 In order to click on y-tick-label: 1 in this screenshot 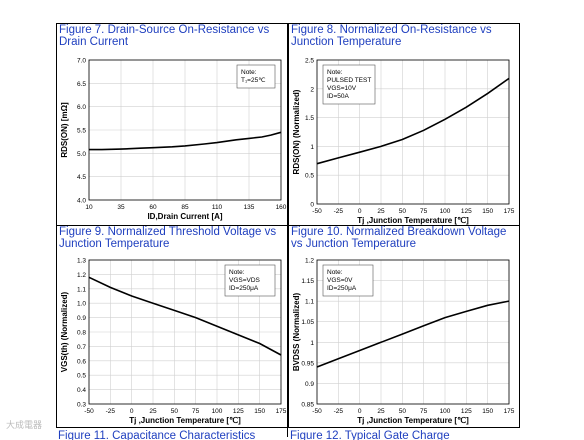, I will do `click(312, 147)`.